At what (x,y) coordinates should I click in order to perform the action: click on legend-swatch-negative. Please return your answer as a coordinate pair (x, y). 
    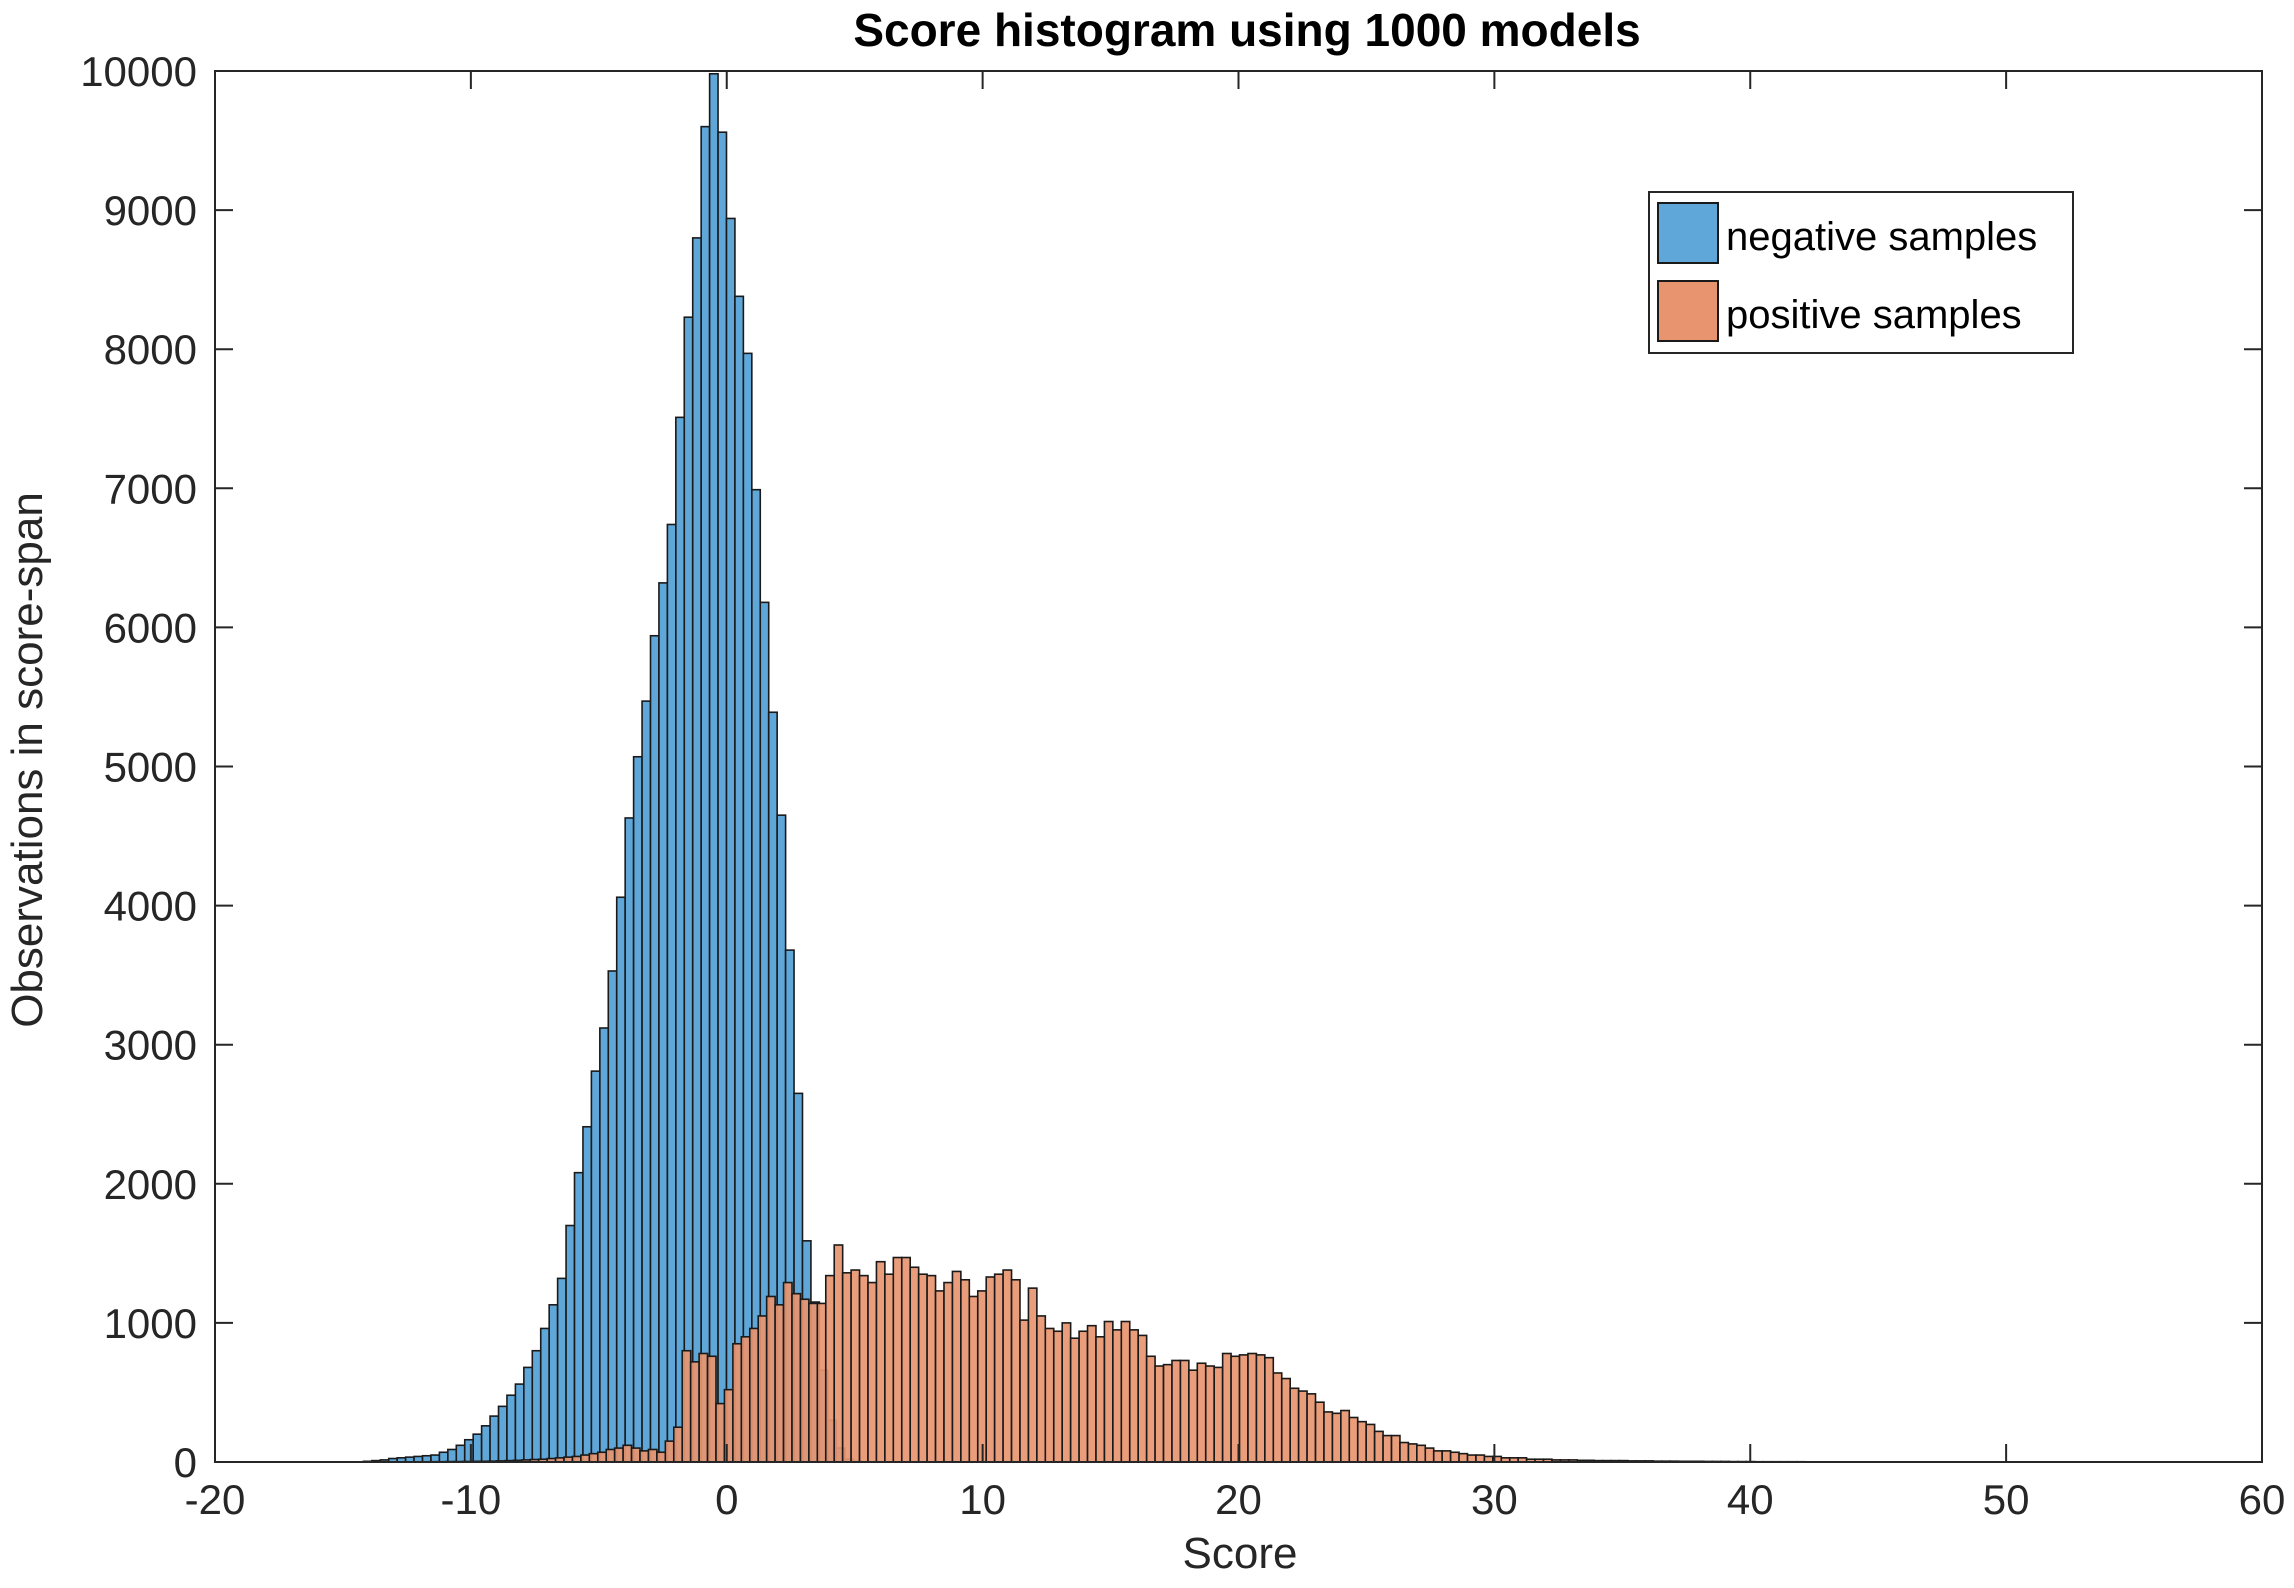
    Looking at the image, I should click on (1688, 233).